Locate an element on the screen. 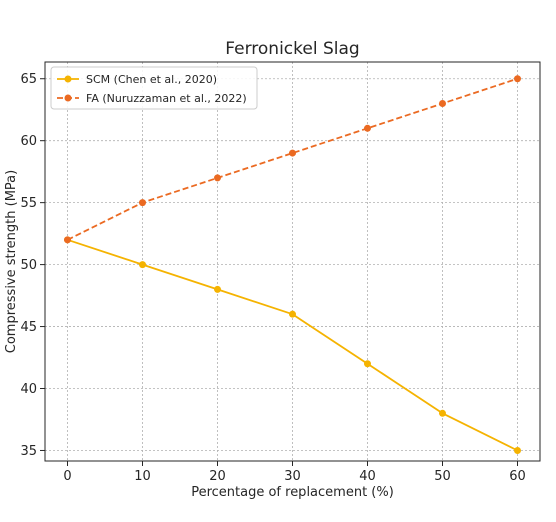 This screenshot has height=522, width=556. x-tick-label: 20 is located at coordinates (217, 476).